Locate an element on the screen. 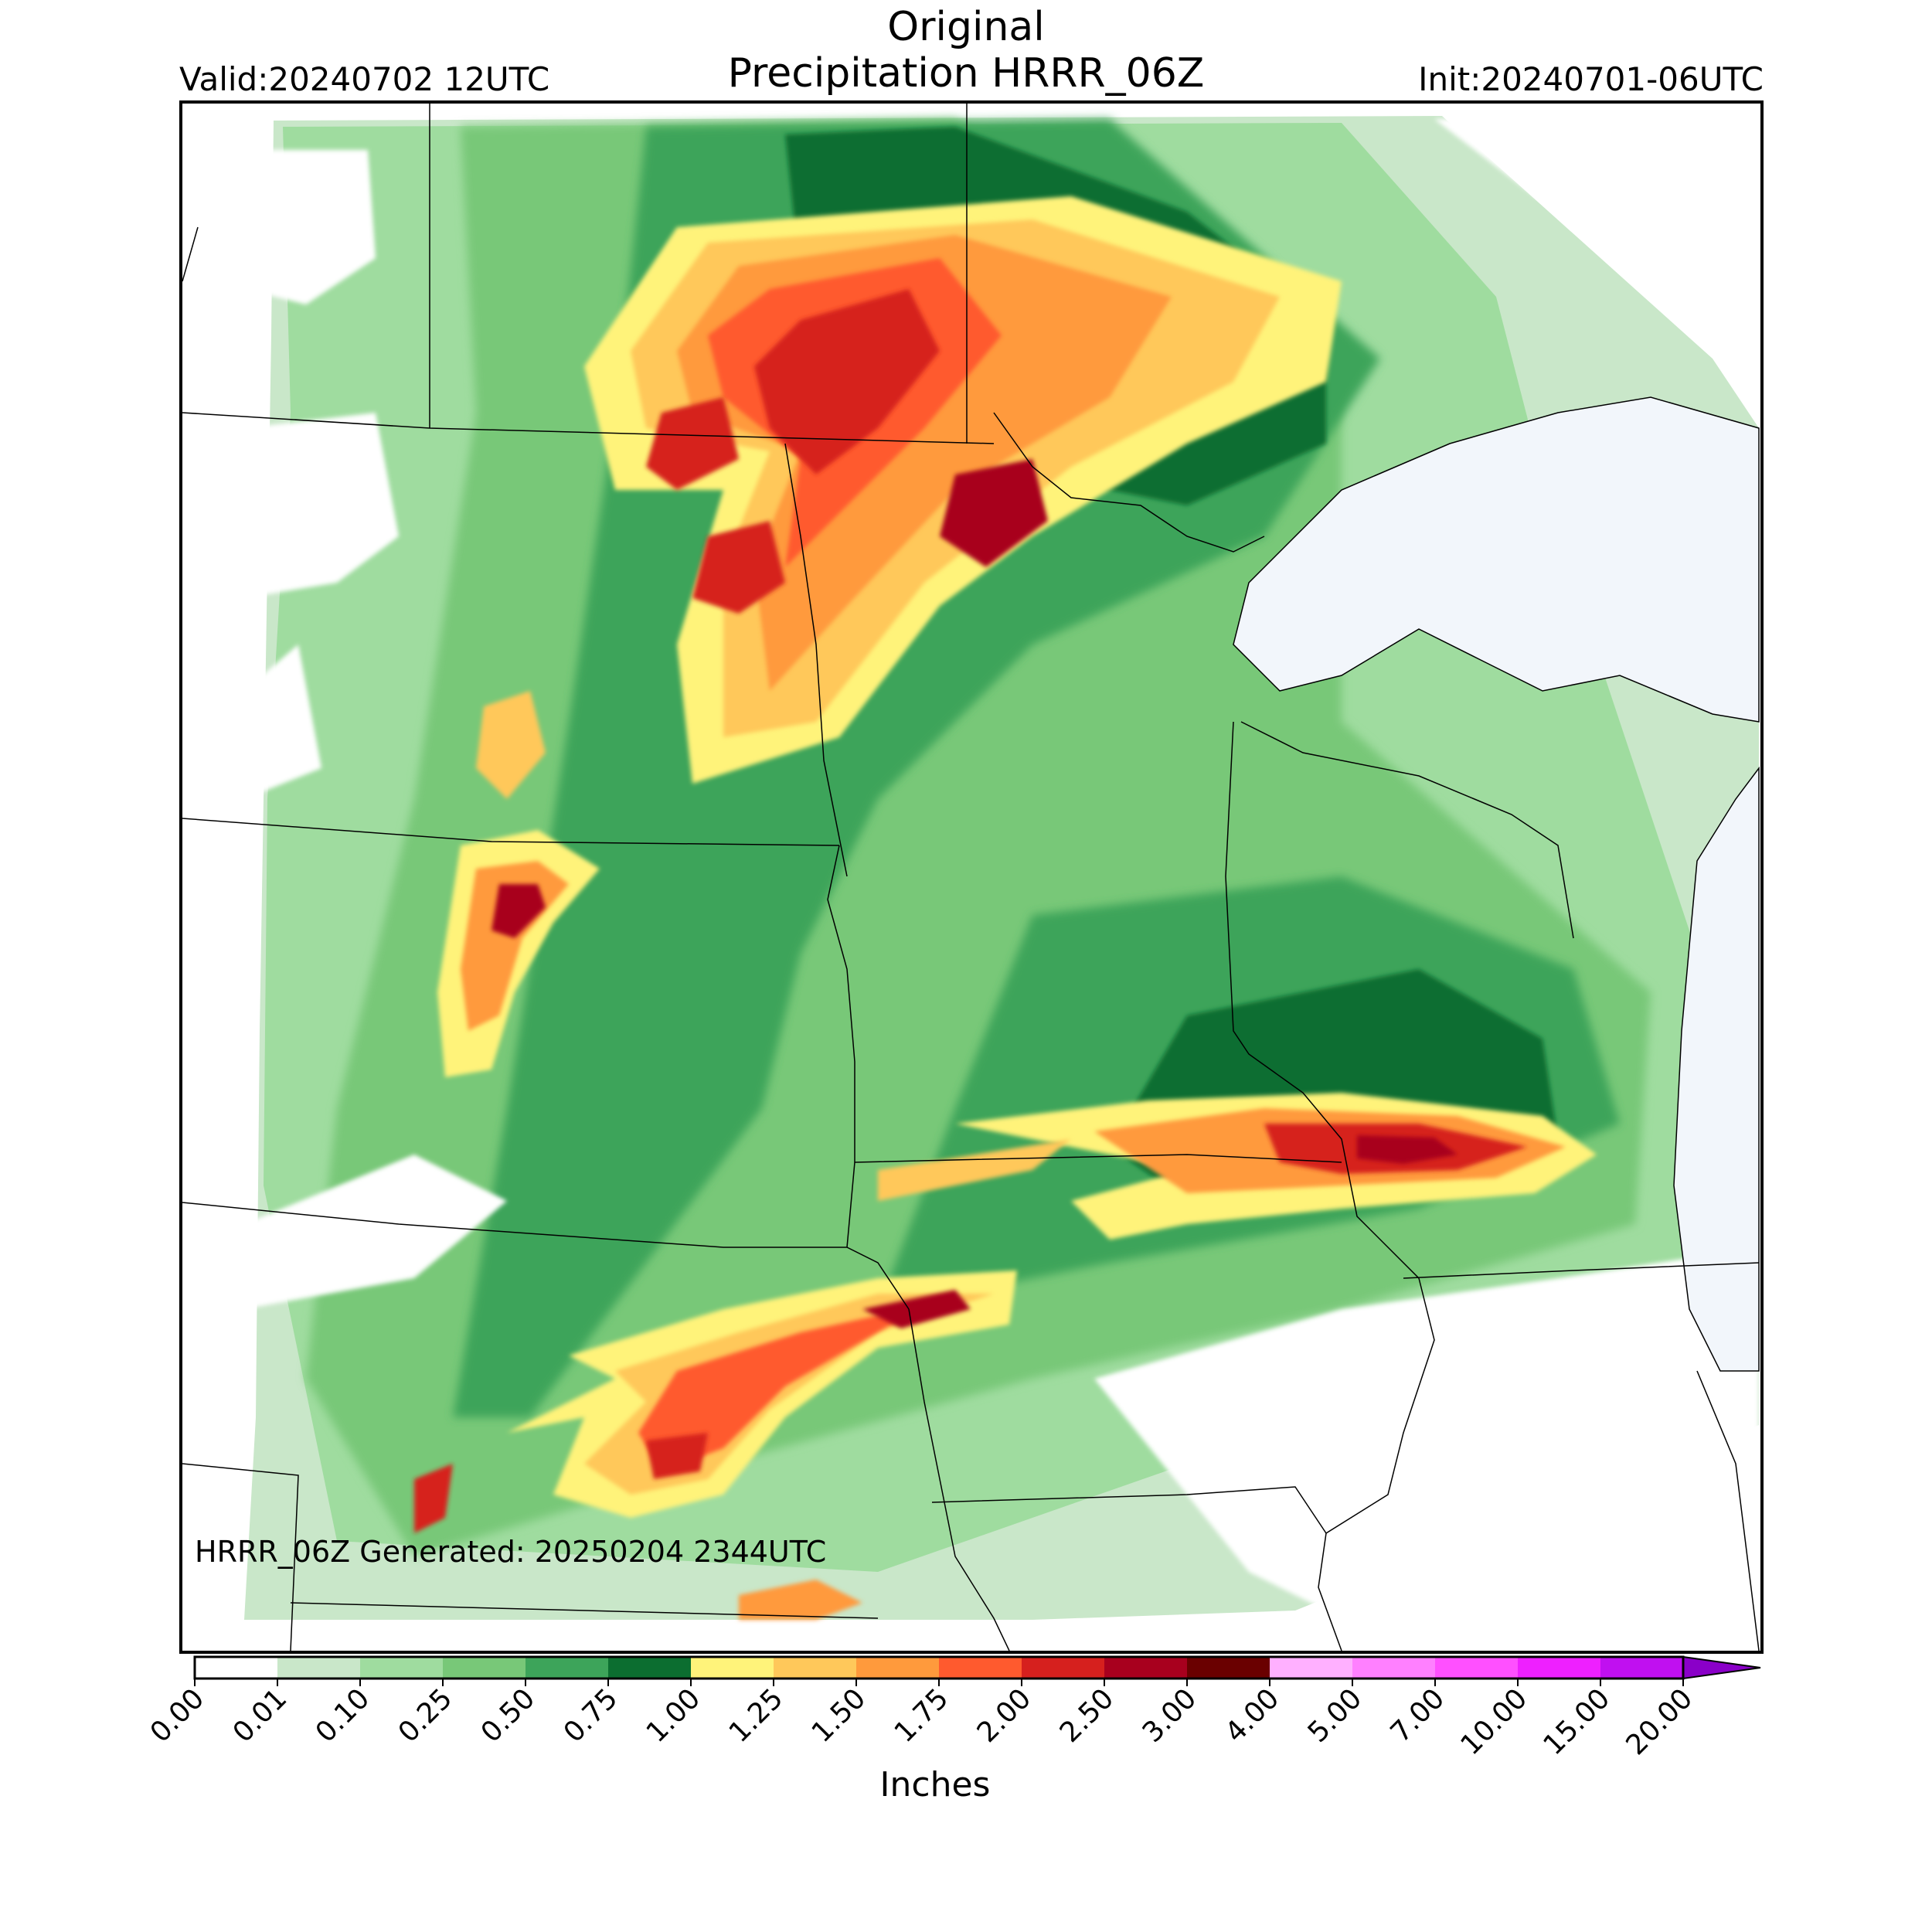  colorbar-tick-label: 2.50 is located at coordinates (1087, 1715).